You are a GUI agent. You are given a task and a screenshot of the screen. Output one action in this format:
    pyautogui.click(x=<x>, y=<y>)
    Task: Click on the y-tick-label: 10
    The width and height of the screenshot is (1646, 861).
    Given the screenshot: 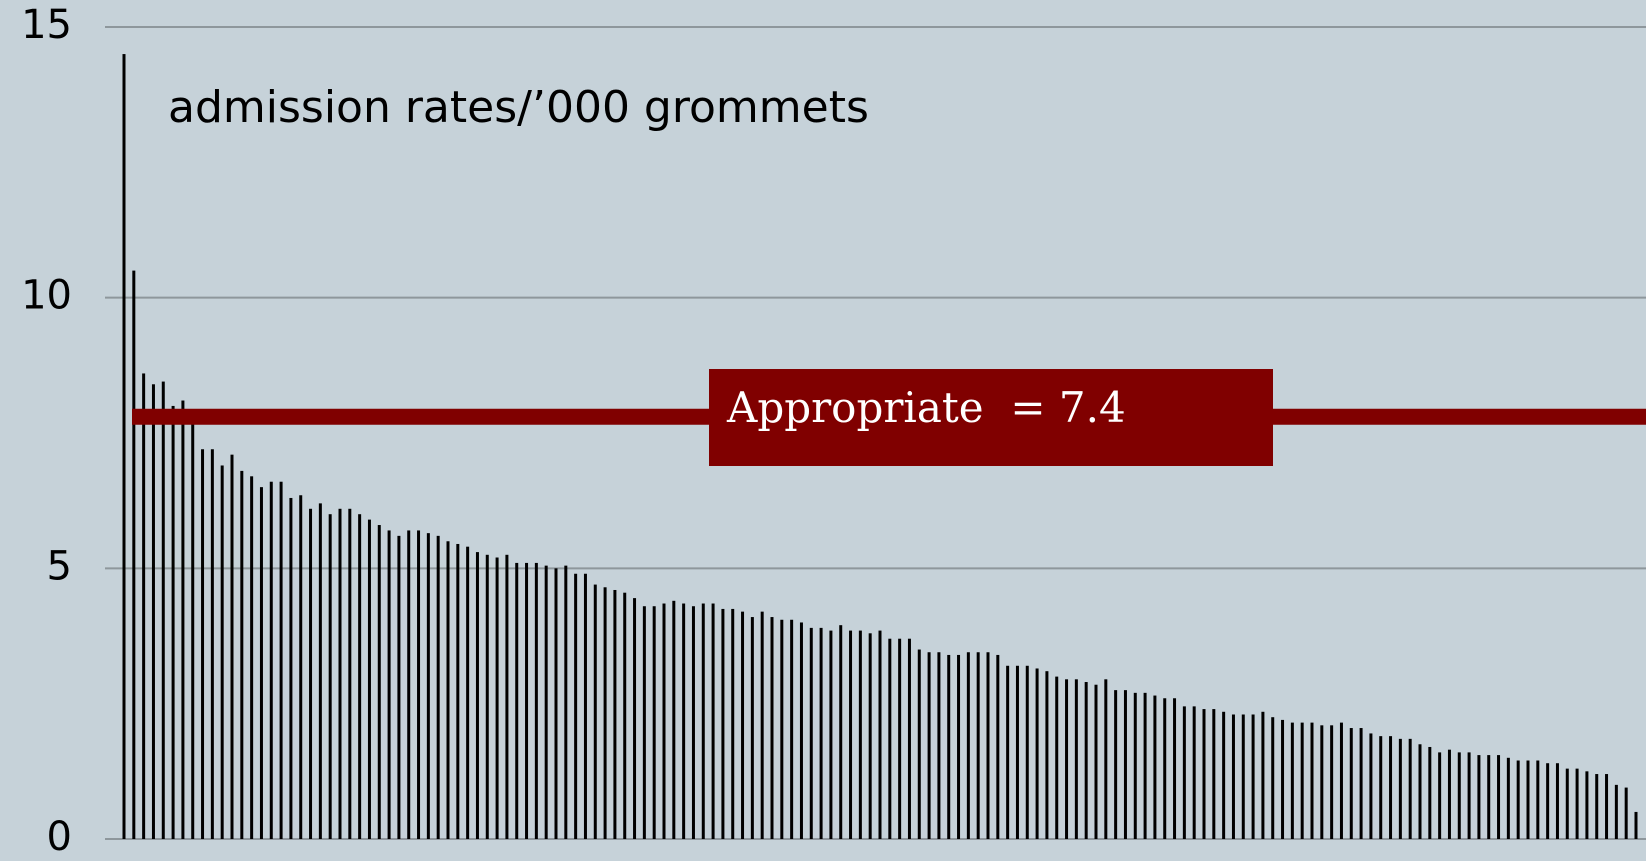 What is the action you would take?
    pyautogui.click(x=46, y=296)
    